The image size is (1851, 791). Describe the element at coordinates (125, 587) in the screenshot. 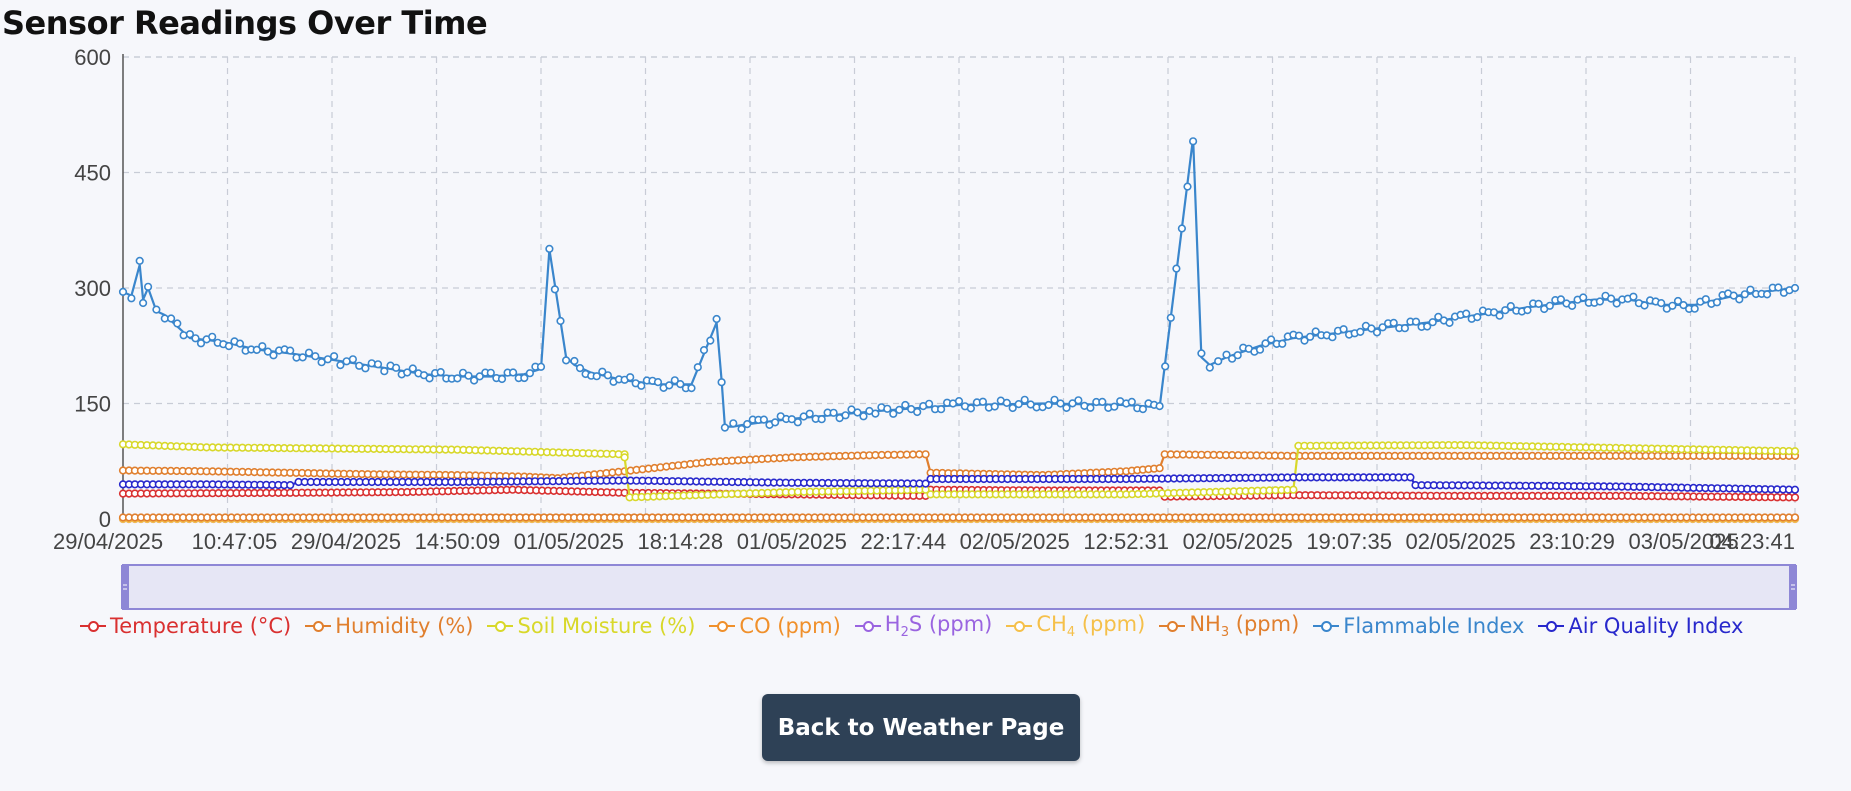

I see `slider-handle-left` at that location.